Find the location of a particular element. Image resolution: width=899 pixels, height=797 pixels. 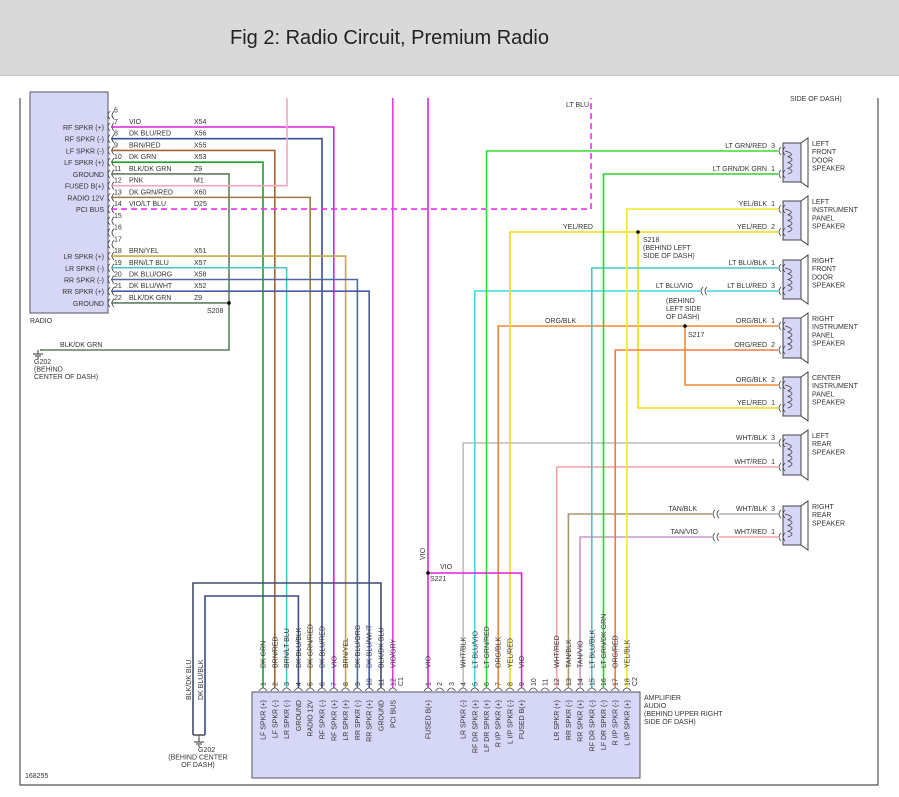

amp-pin-function: RF DR SPKR (-) is located at coordinates (592, 725).